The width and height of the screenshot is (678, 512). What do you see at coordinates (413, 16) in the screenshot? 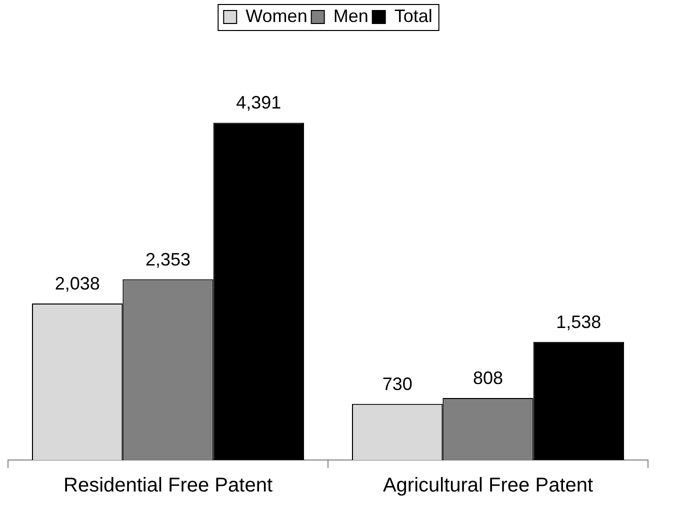
I see `legend-label: Total` at bounding box center [413, 16].